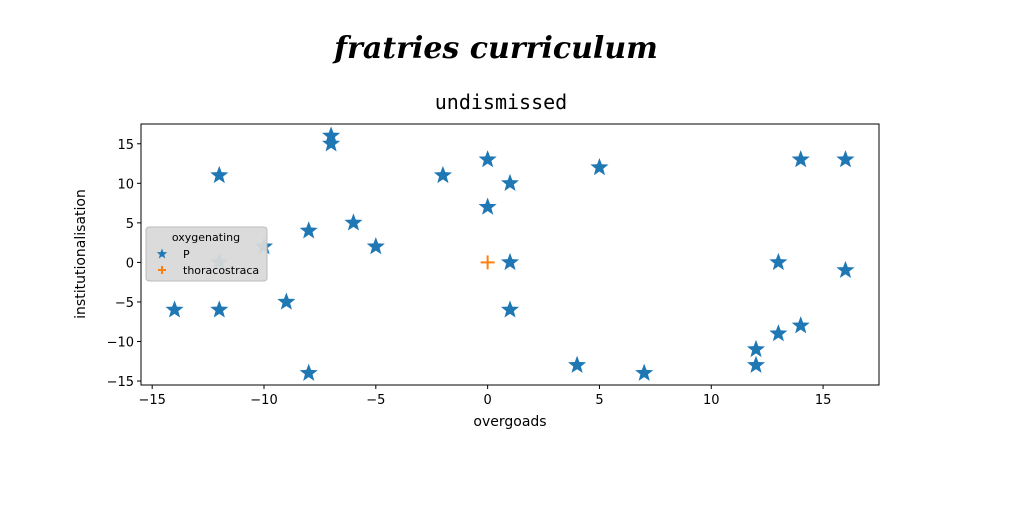 This screenshot has width=1024, height=512. I want to click on legend-marker-star, so click(162, 253).